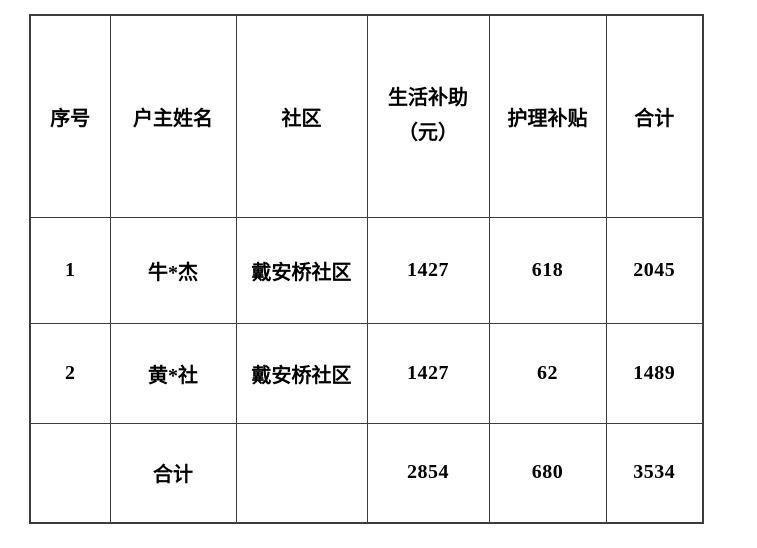  I want to click on cell-care-subsidy-sum: 680, so click(547, 473).